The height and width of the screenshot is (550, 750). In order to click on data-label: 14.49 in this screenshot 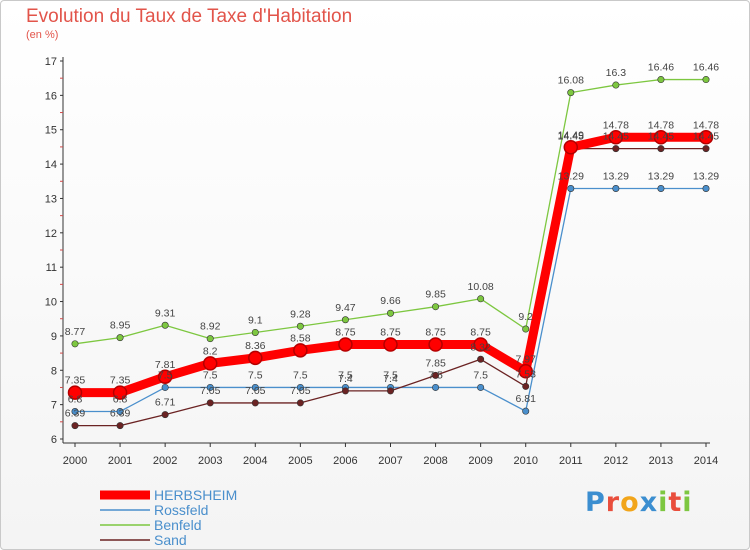, I will do `click(571, 135)`.